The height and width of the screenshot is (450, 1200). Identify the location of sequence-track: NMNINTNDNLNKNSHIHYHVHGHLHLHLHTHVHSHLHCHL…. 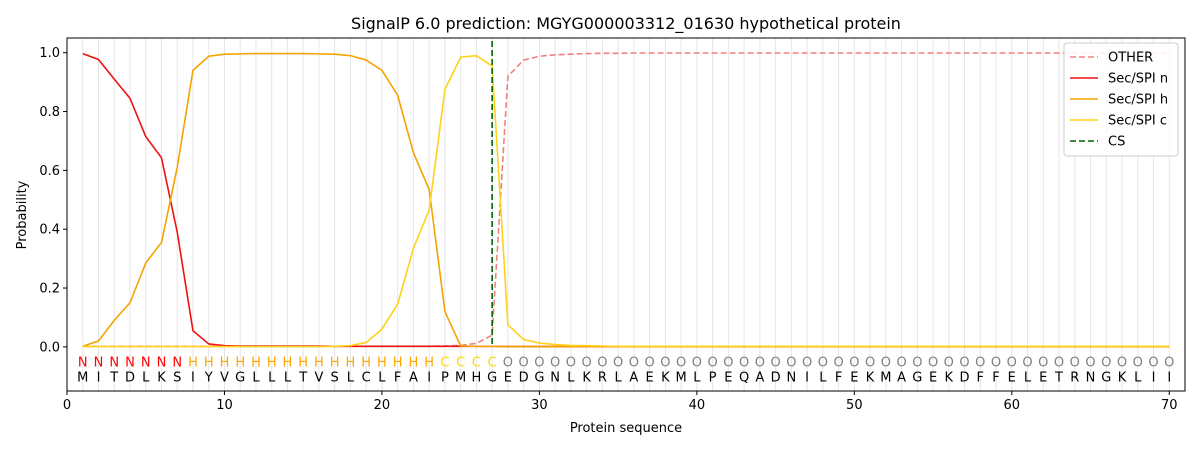
(625, 371).